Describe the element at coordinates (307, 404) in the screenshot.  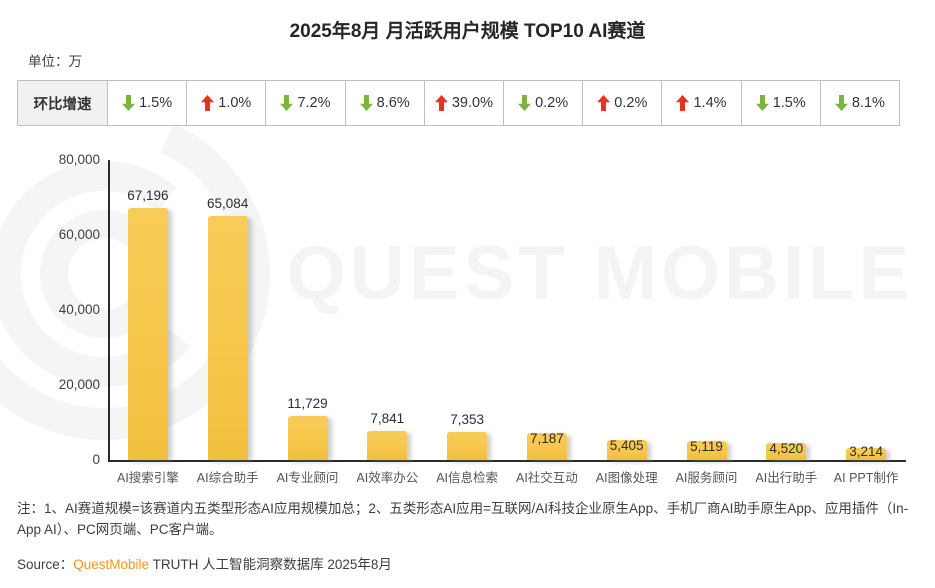
I see `bar-value-label: 11,729` at that location.